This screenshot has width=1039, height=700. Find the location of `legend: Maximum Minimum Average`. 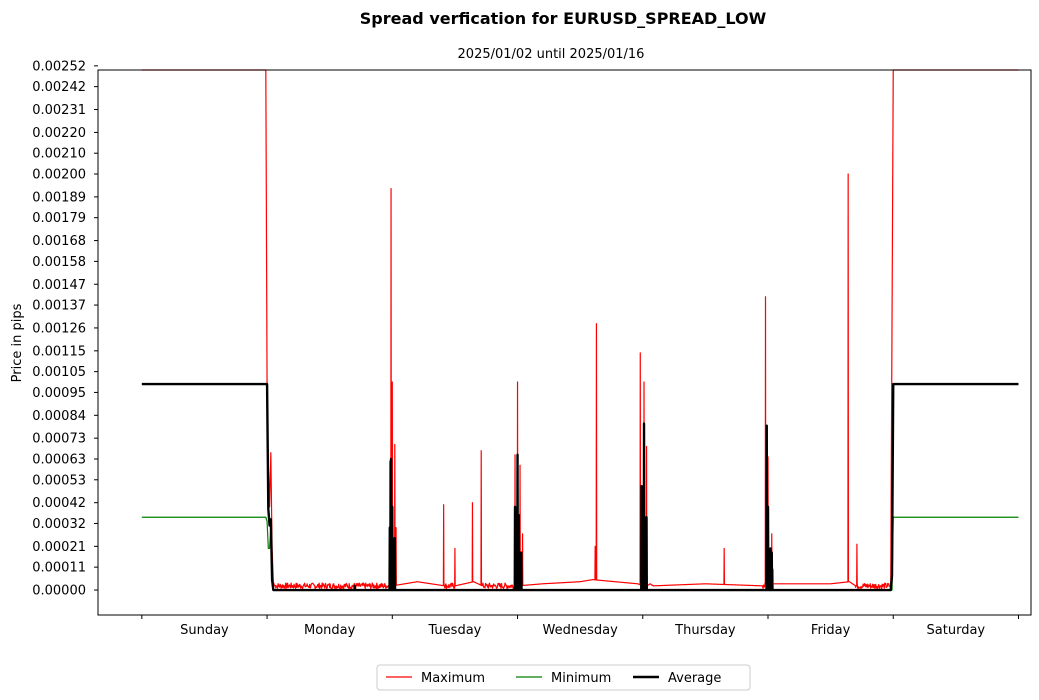

legend: Maximum Minimum Average is located at coordinates (563, 677).